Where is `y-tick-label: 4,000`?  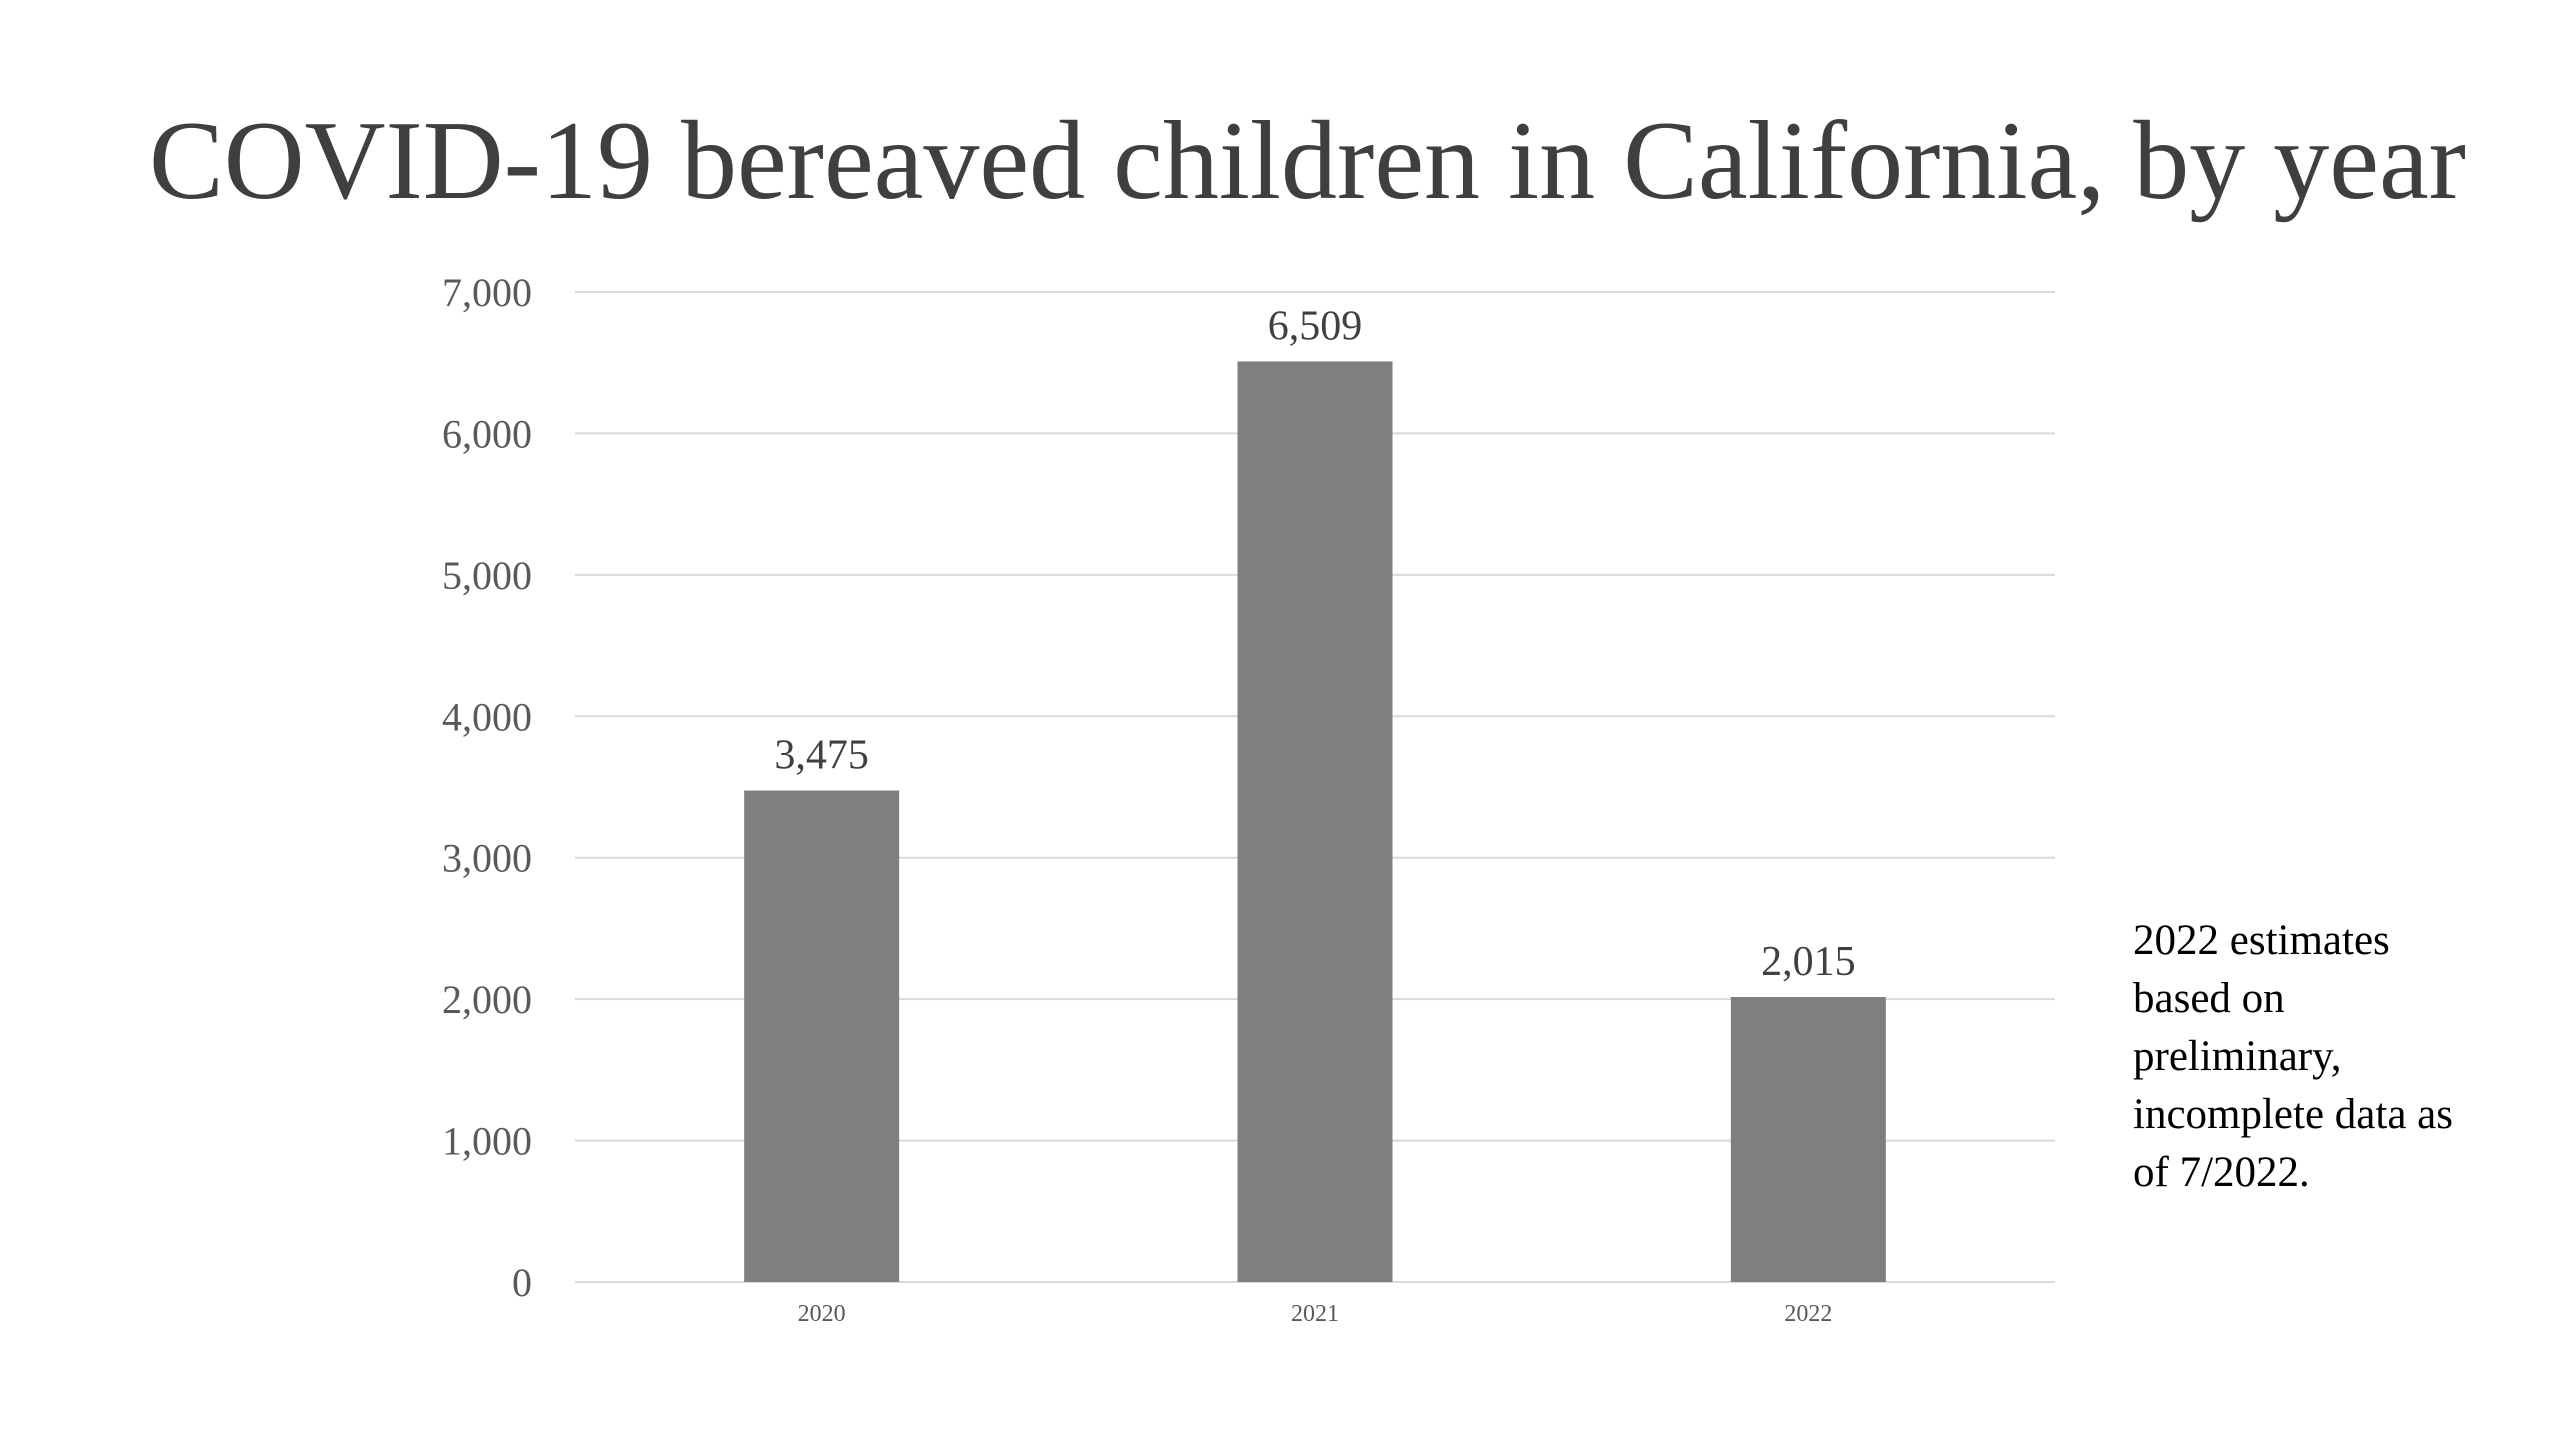 y-tick-label: 4,000 is located at coordinates (487, 716).